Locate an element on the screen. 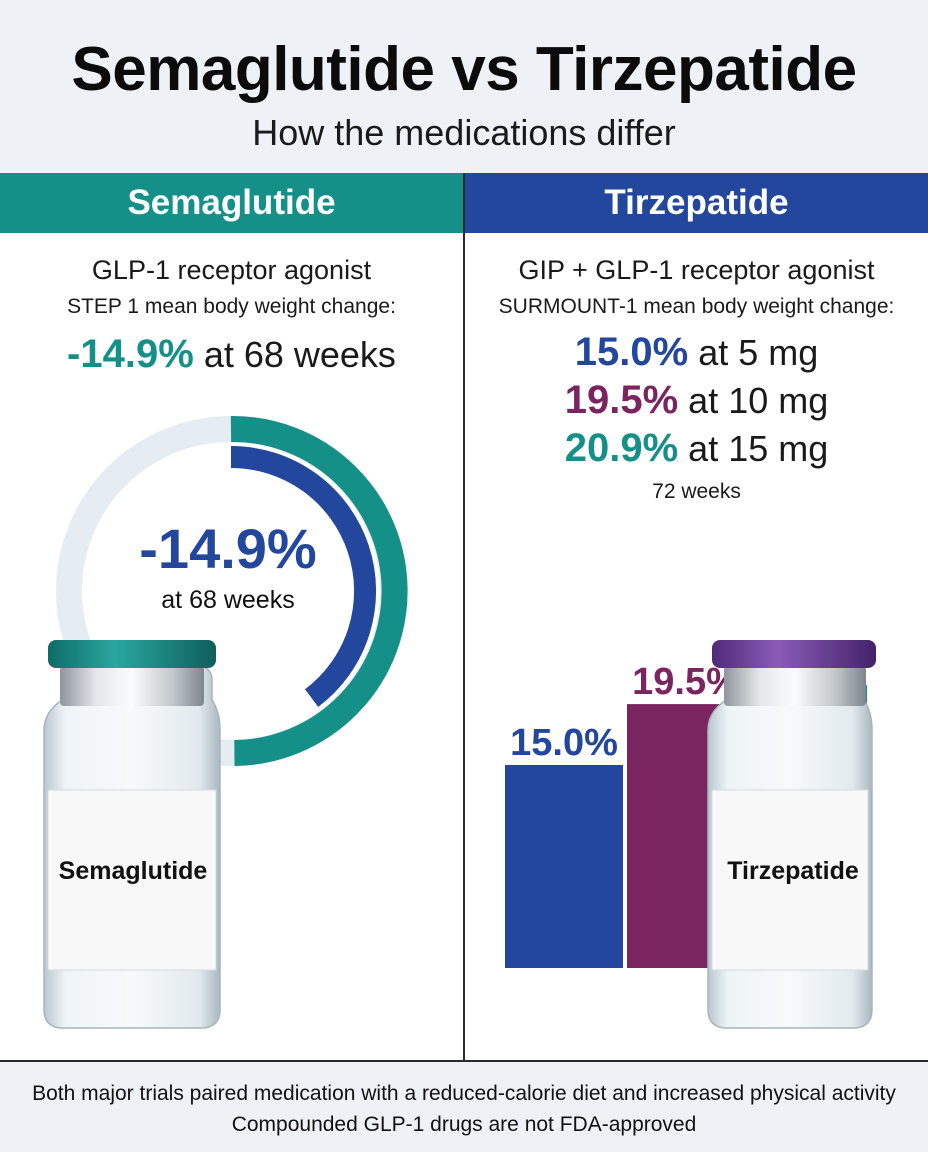 This screenshot has width=928, height=1152. tirzepatide-drug-class: GIP + GLP-1 receptor agonist is located at coordinates (696, 270).